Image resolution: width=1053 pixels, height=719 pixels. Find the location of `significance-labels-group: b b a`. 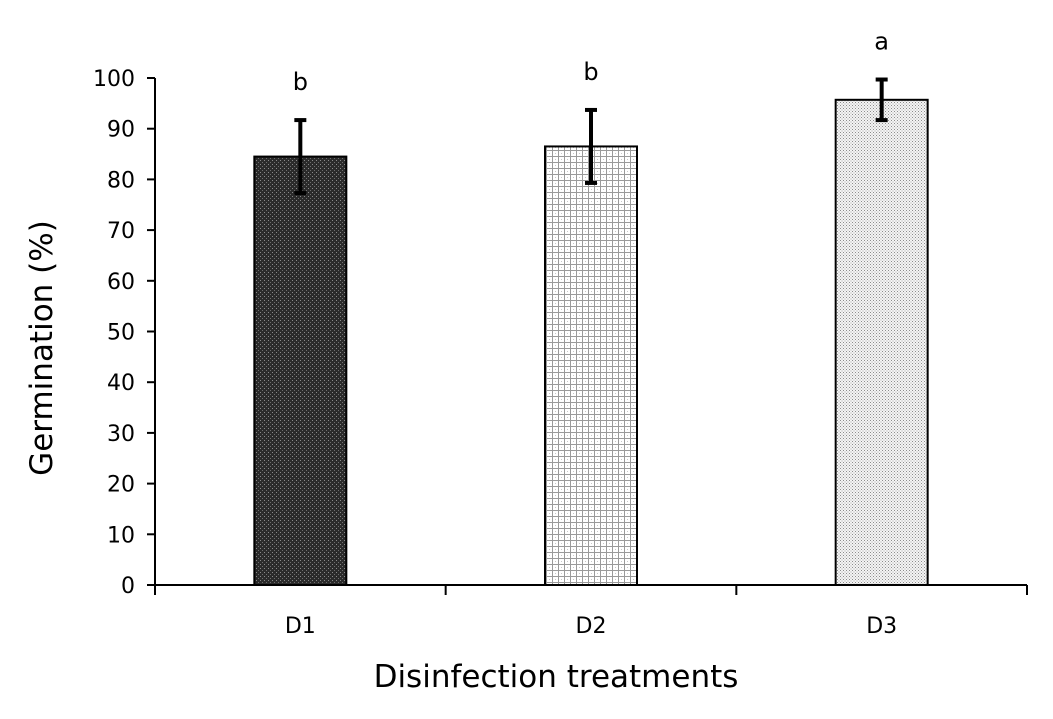

significance-labels-group: b b a is located at coordinates (591, 62).